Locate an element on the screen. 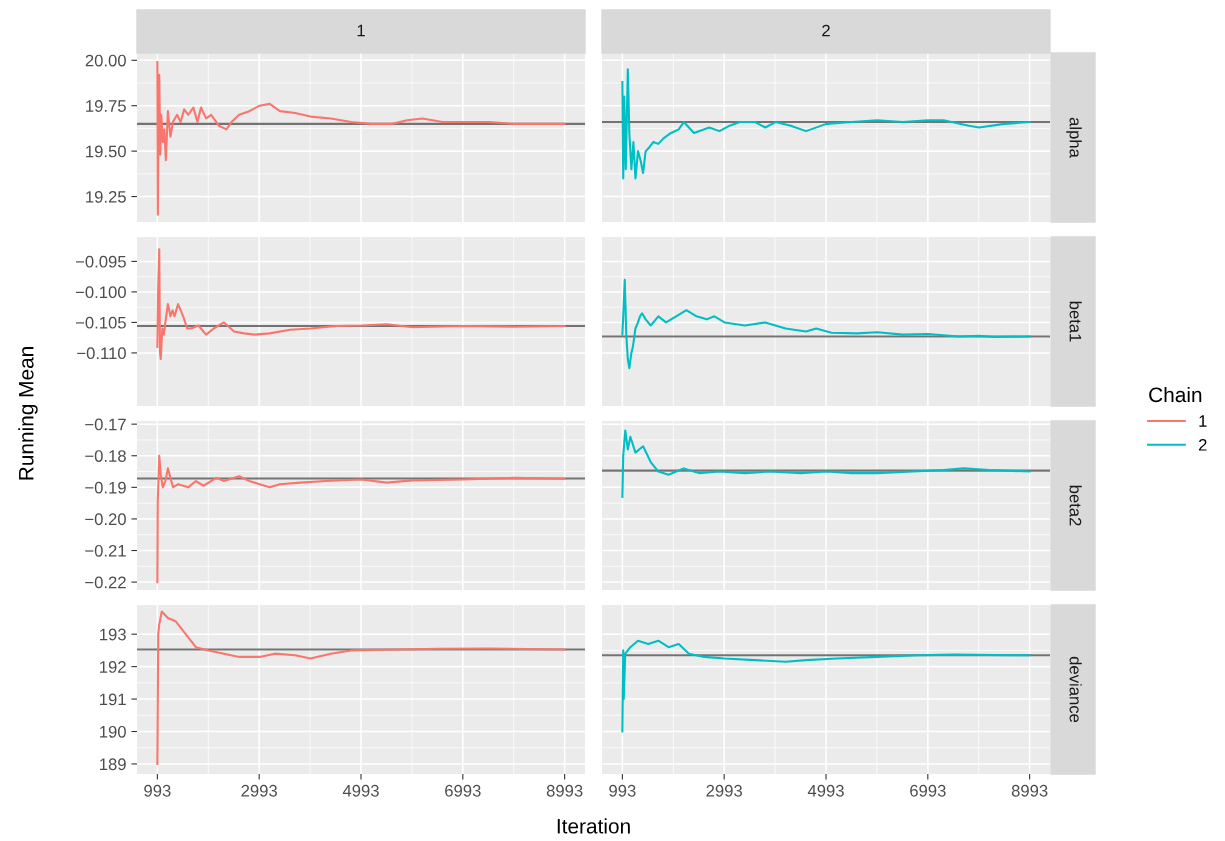 The image size is (1225, 841). y-tick-label: −0.095 is located at coordinates (100, 261).